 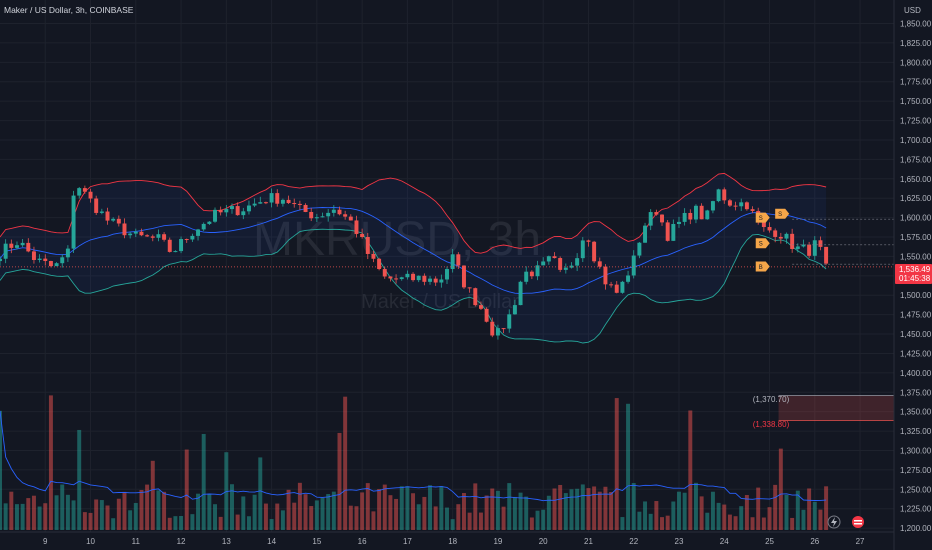 I want to click on signal-marker-text: S, so click(x=761, y=219).